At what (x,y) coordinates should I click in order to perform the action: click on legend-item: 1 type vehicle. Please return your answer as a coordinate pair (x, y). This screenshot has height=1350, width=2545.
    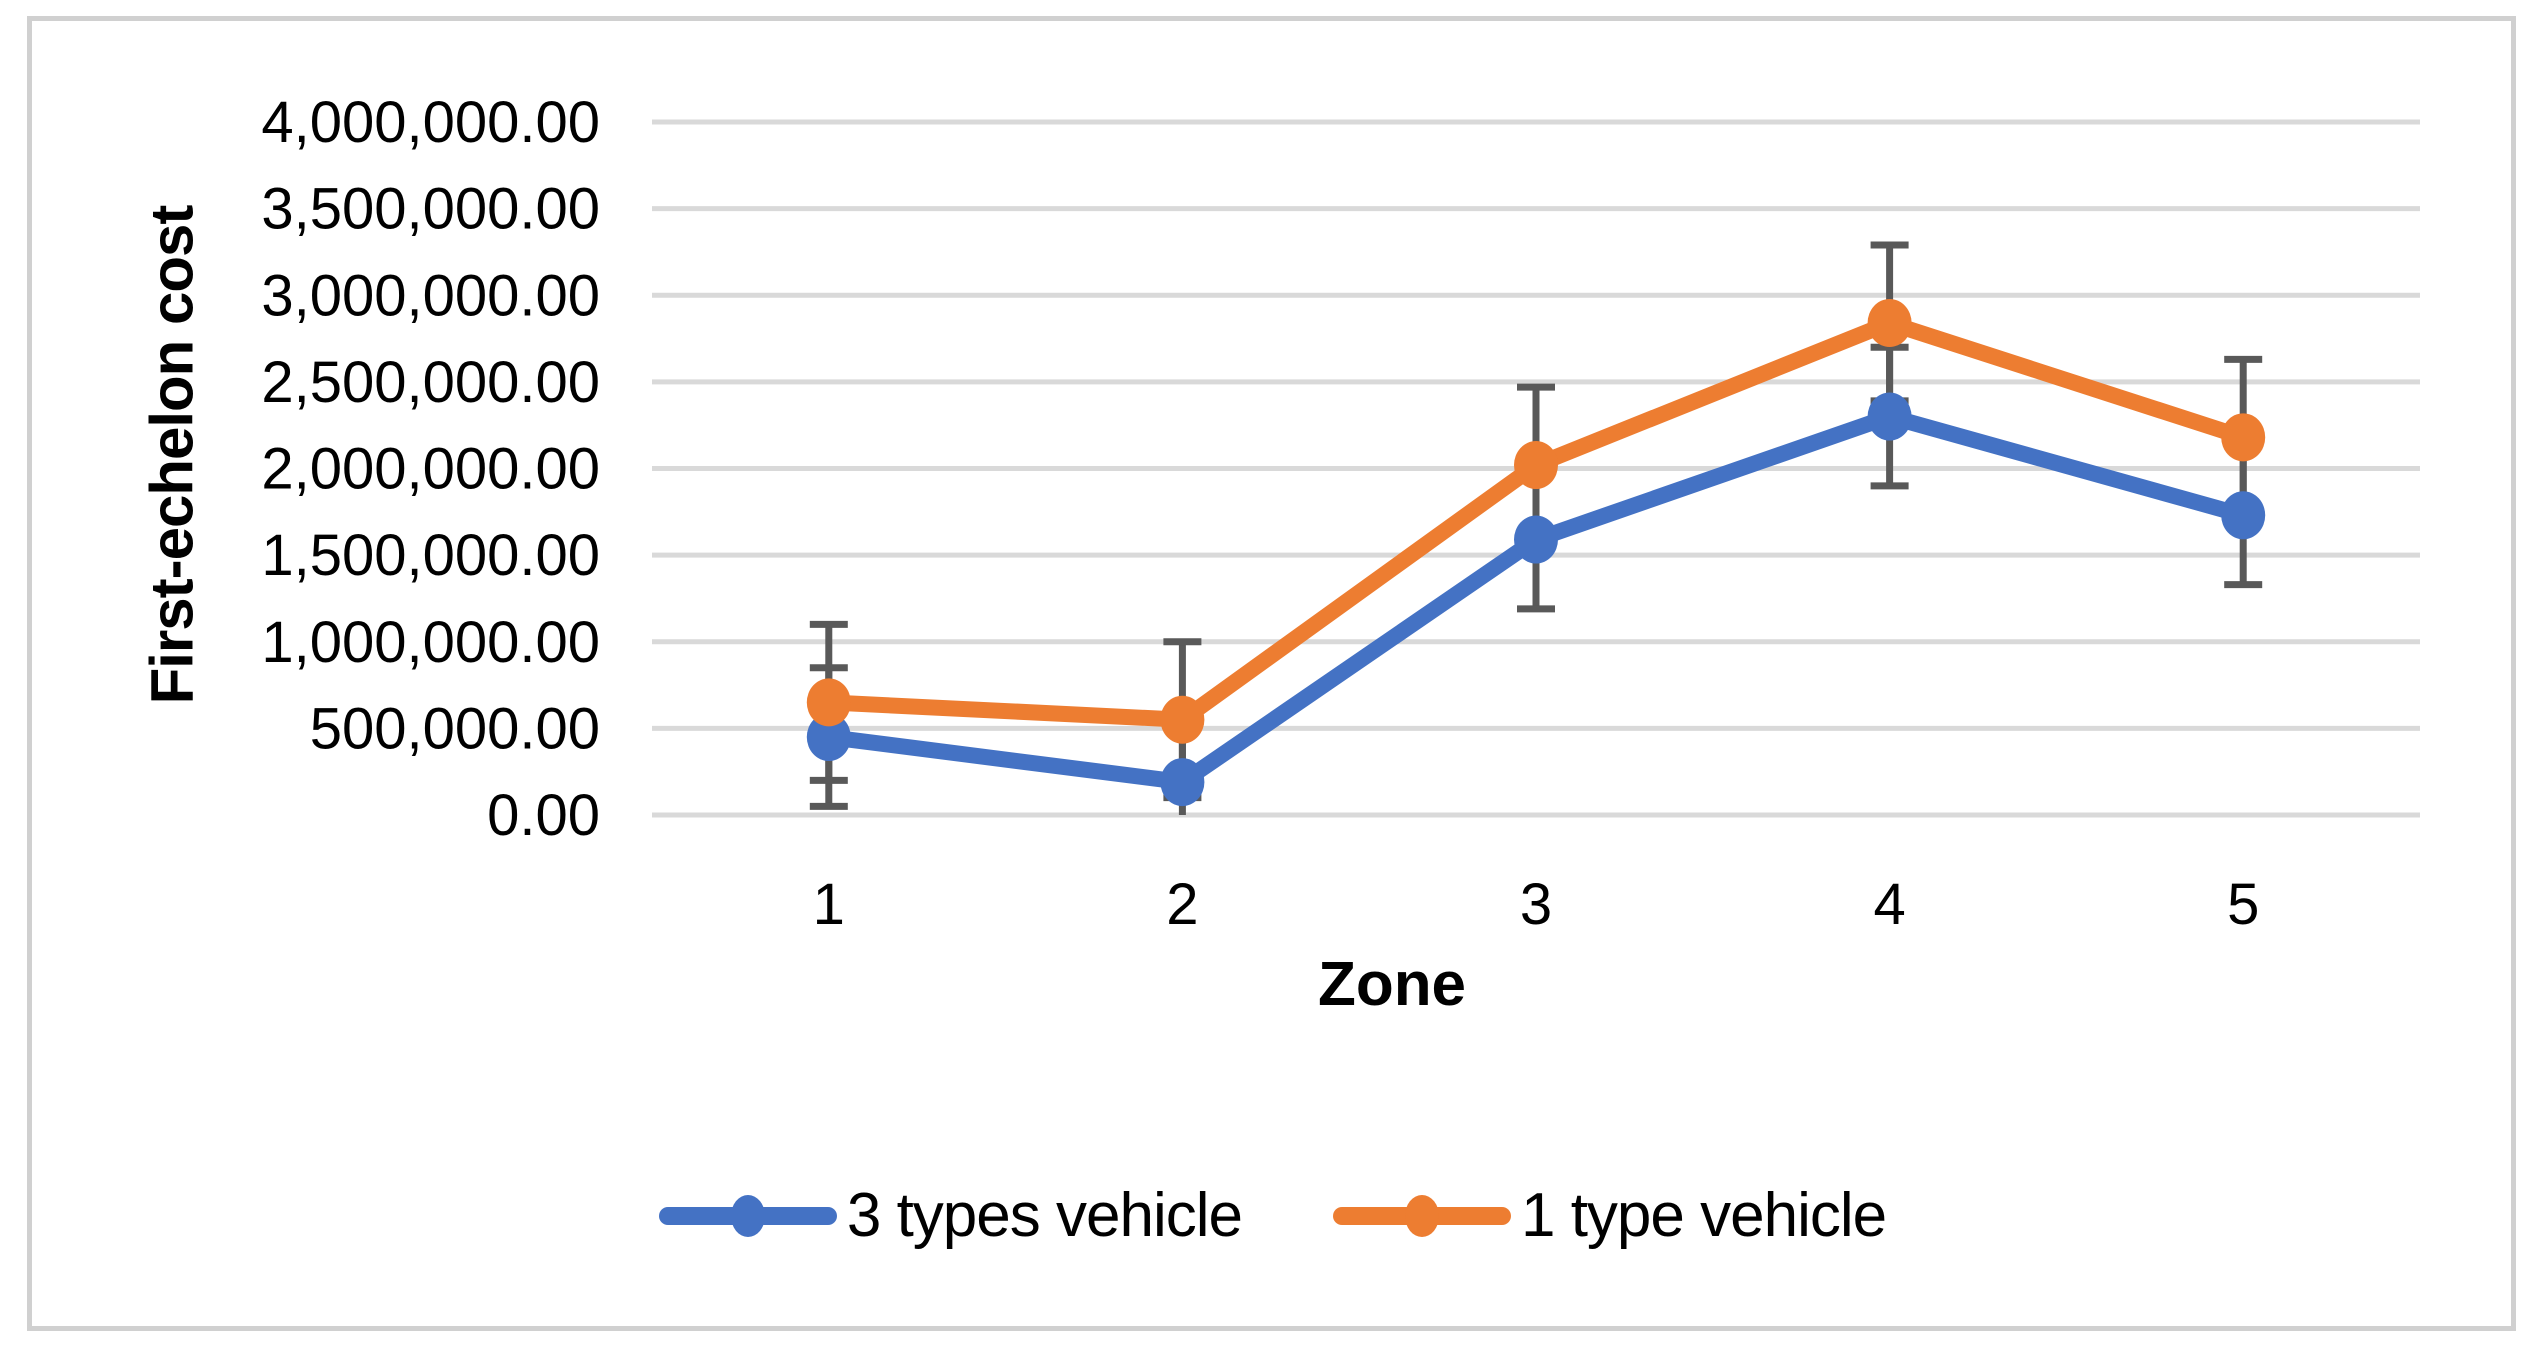
    Looking at the image, I should click on (1610, 1215).